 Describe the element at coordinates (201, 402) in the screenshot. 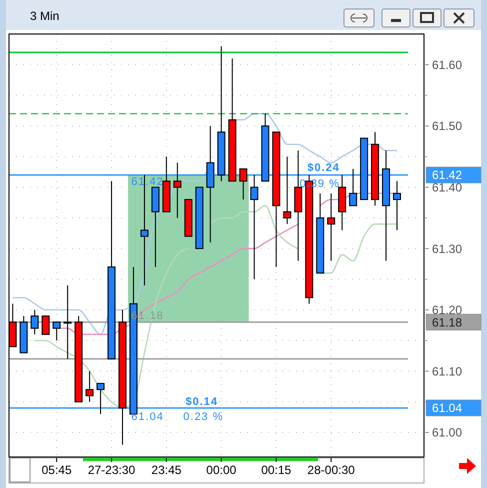

I see `annotation: $0.14` at that location.